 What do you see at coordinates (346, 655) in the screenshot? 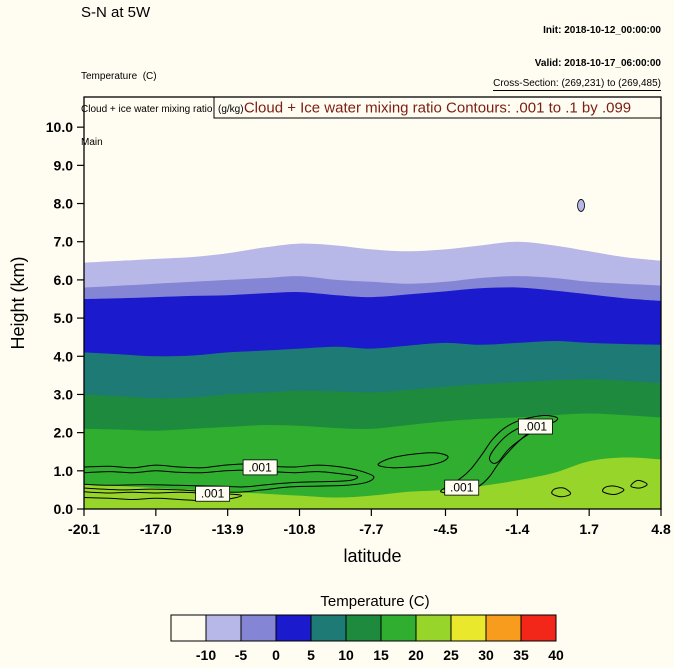
I see `colorbar-label: 10` at bounding box center [346, 655].